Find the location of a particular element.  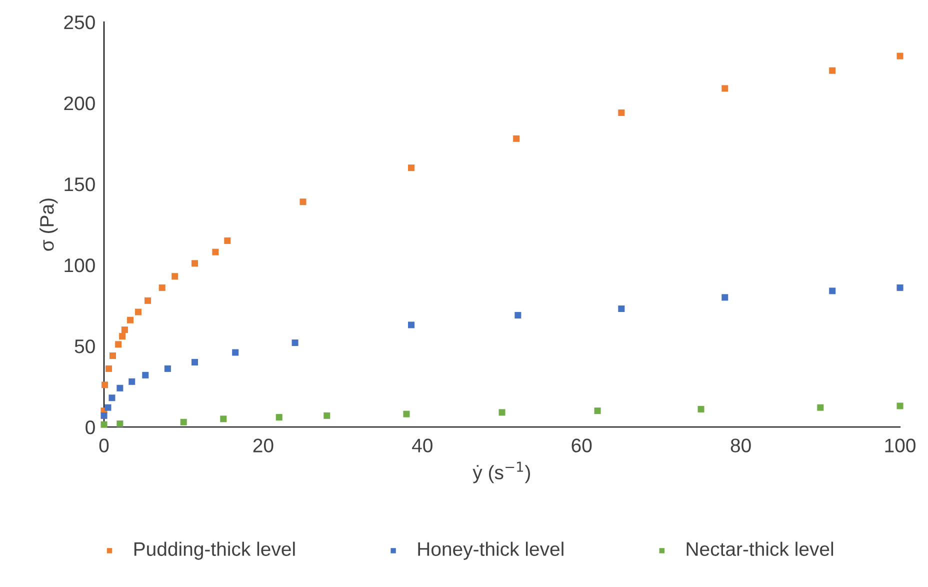

x-tick-label: 0 is located at coordinates (104, 445).